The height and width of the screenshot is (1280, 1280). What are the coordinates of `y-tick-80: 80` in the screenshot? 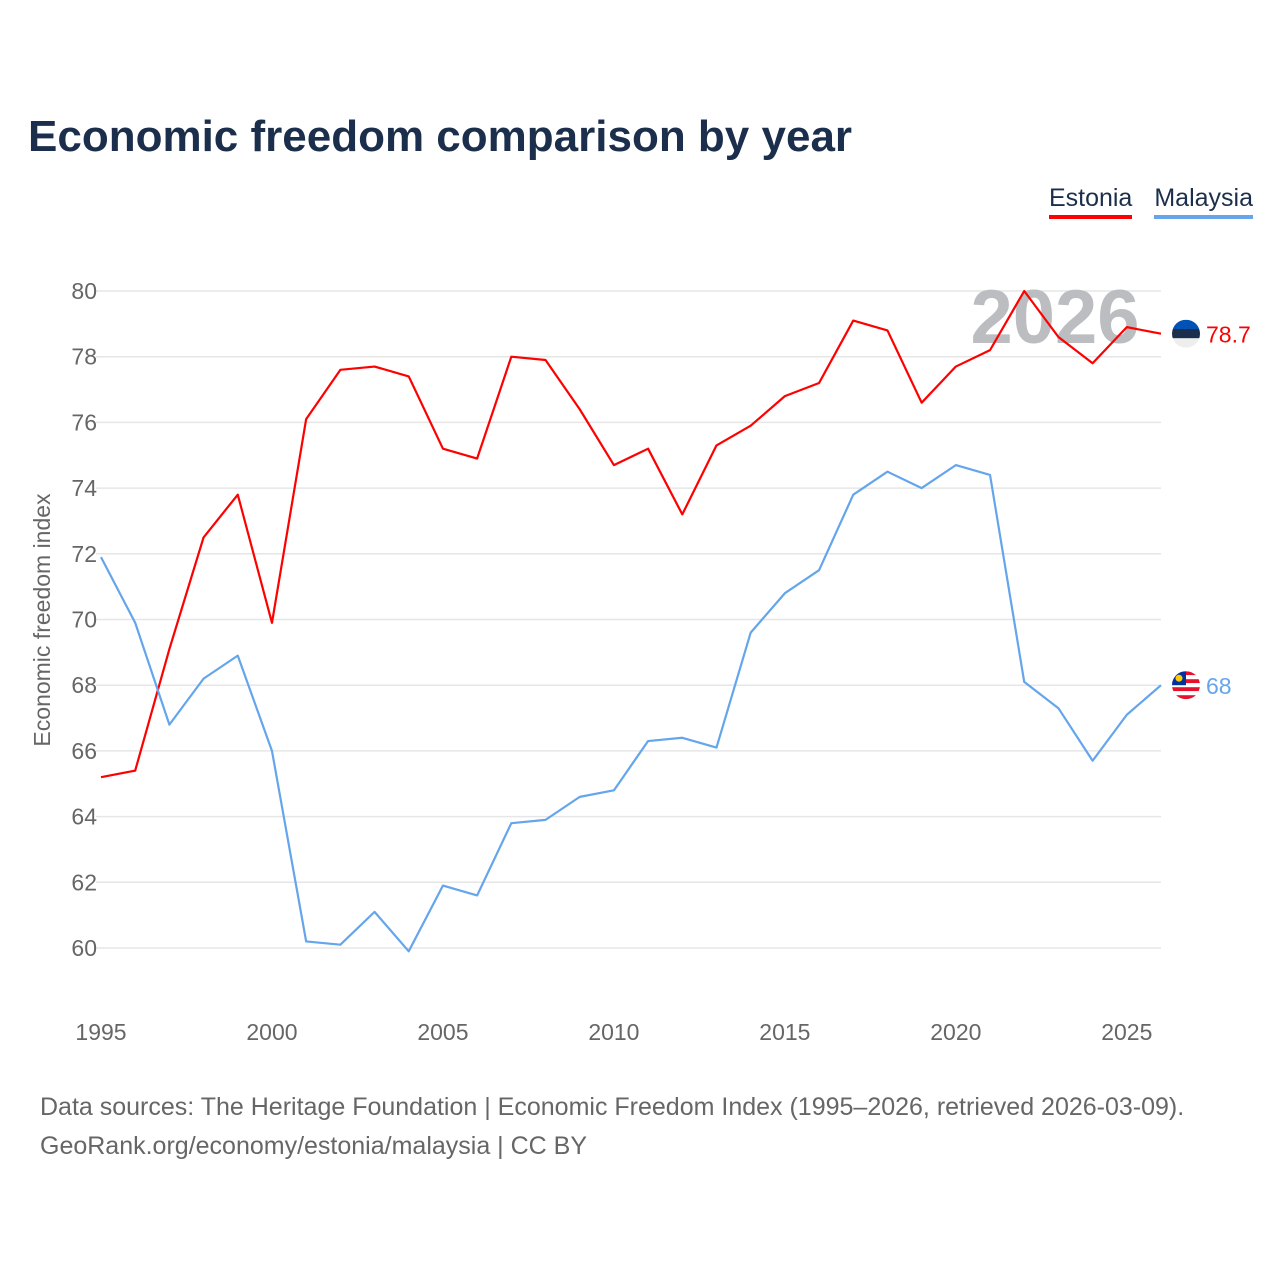 It's located at (84, 291).